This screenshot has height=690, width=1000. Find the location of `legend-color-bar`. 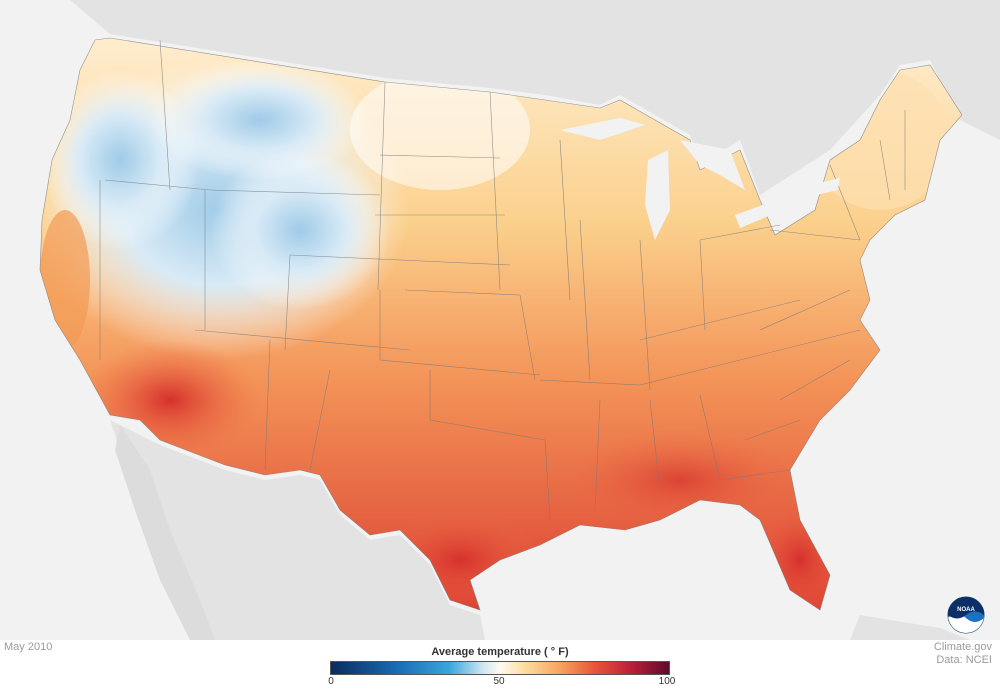

legend-color-bar is located at coordinates (500, 668).